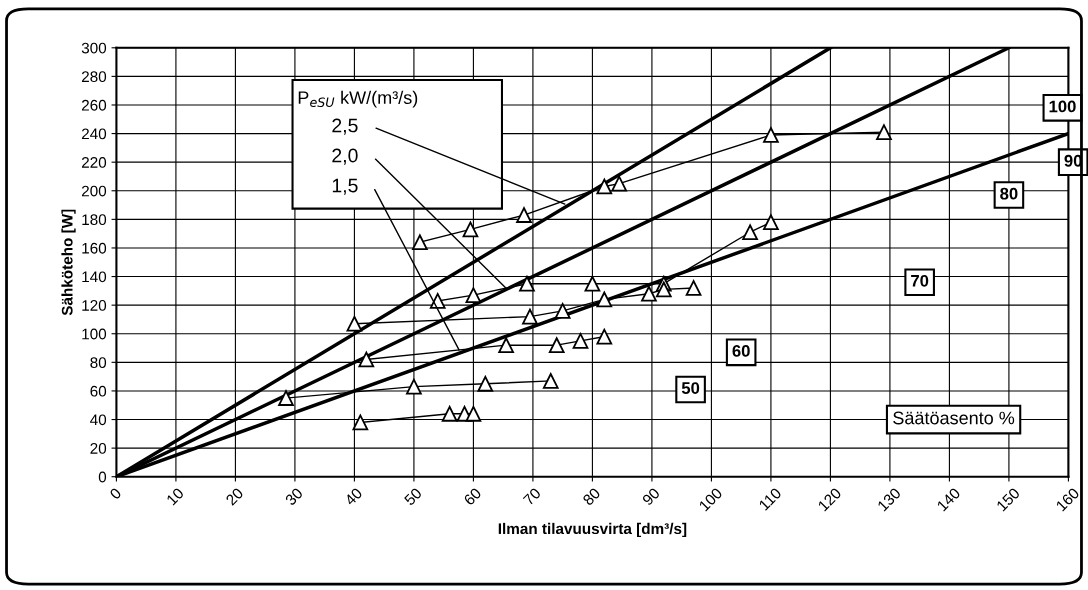 The height and width of the screenshot is (590, 1088). I want to click on x-tick-label: 70, so click(532, 496).